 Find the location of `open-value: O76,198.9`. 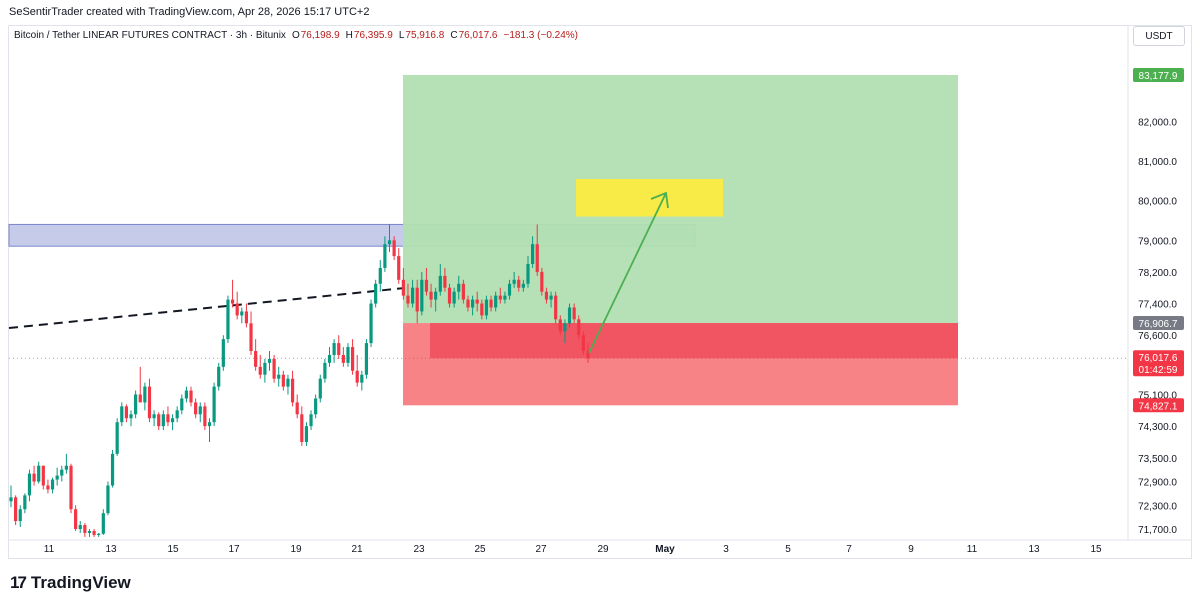

open-value: O76,198.9 is located at coordinates (315, 35).